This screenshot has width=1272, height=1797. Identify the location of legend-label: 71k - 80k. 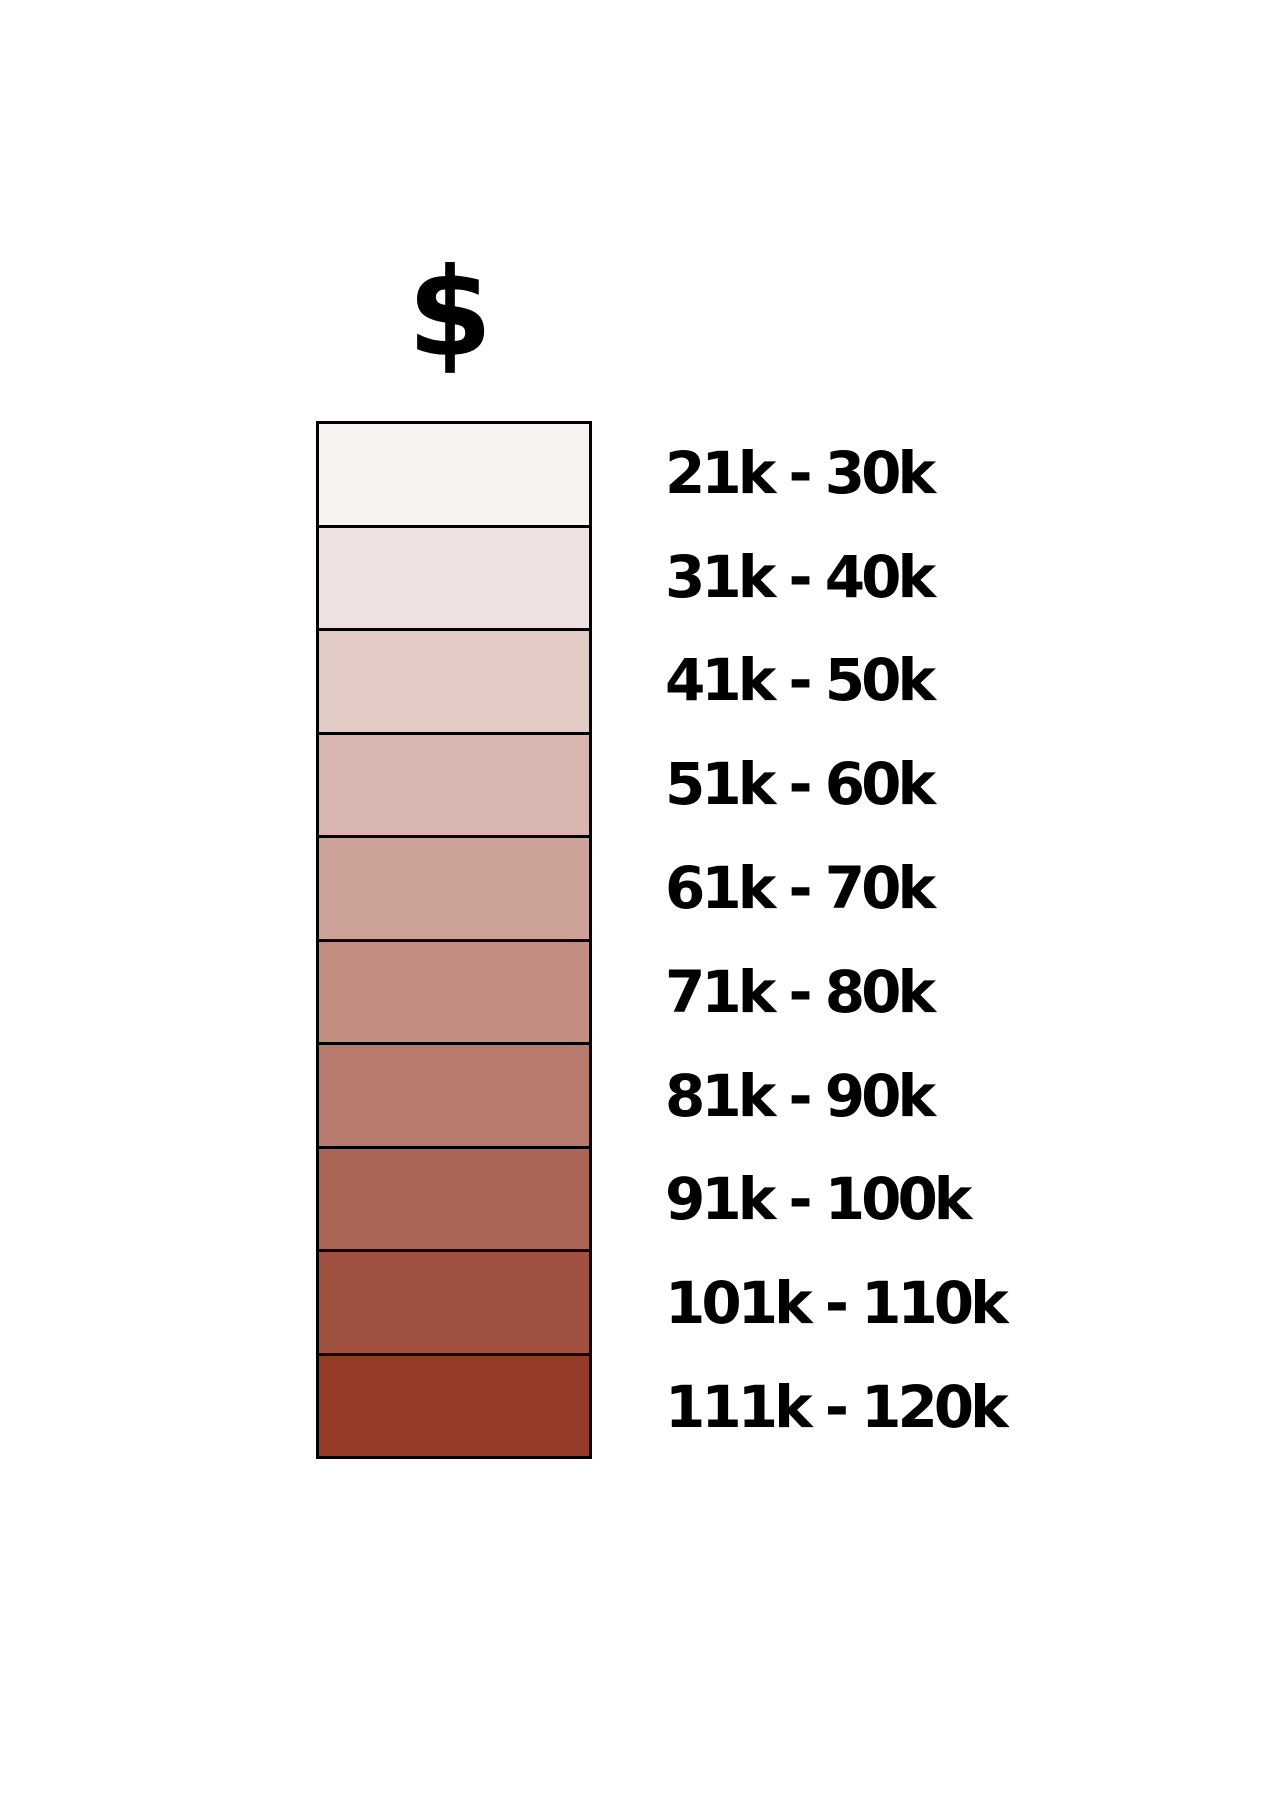
(800, 991).